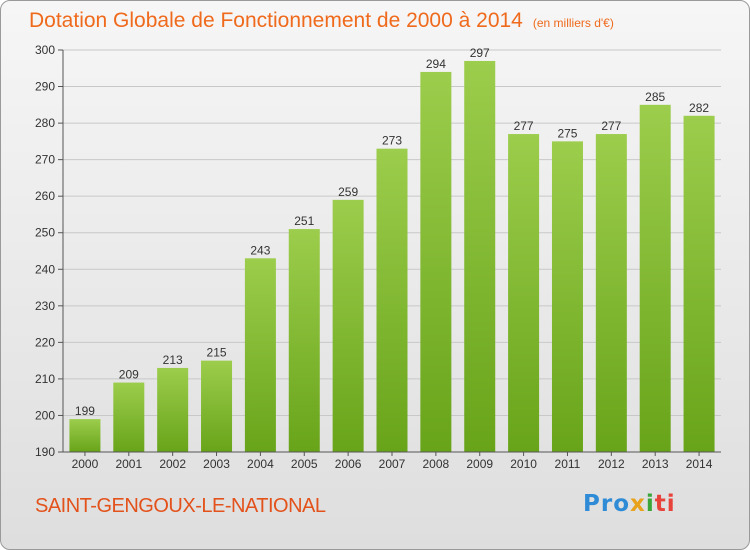 The image size is (750, 550). I want to click on data-label: 285, so click(655, 97).